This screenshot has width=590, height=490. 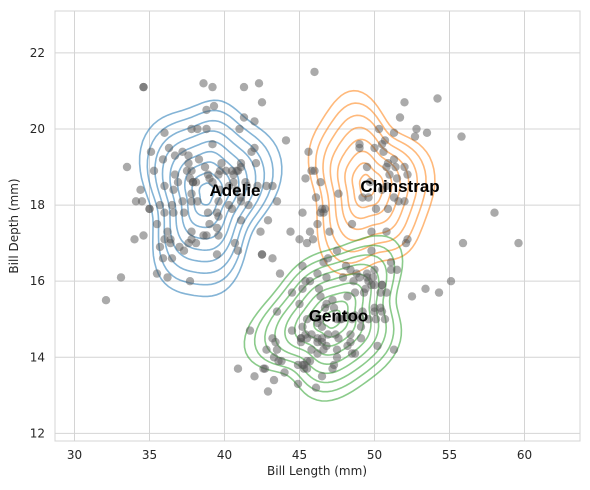 What do you see at coordinates (37, 129) in the screenshot?
I see `y-tick-label: 20` at bounding box center [37, 129].